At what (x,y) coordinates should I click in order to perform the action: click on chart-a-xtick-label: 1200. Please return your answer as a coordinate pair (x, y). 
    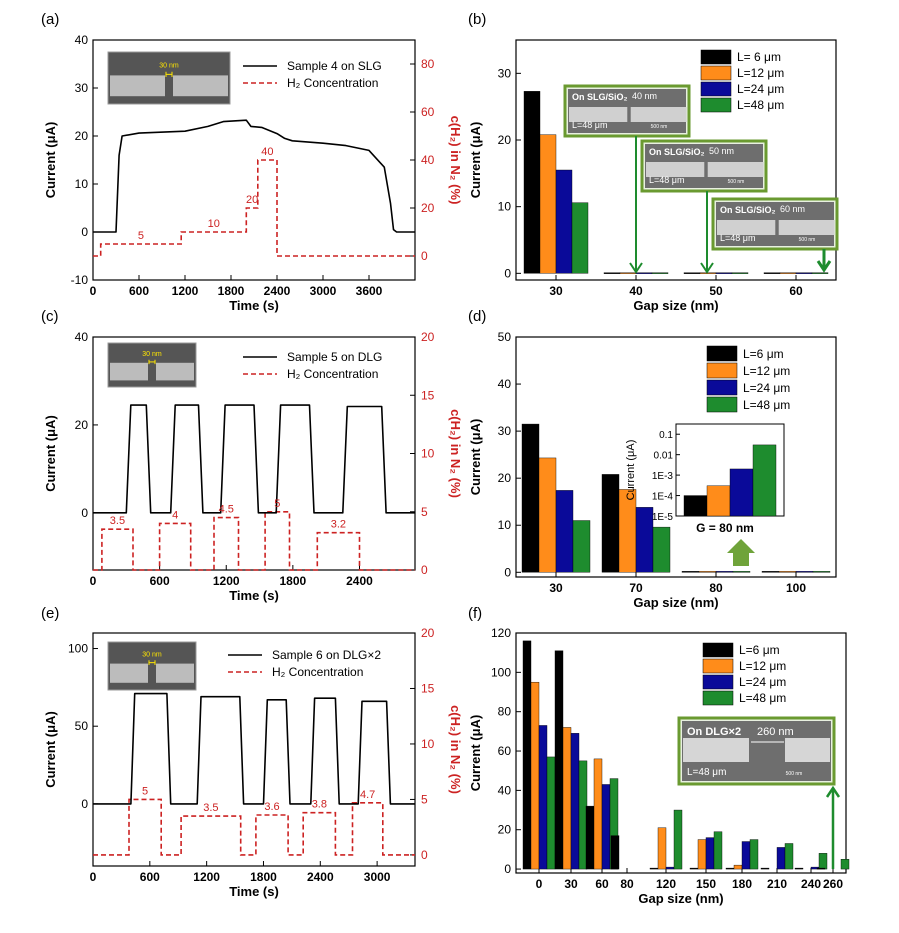
    Looking at the image, I should click on (185, 291).